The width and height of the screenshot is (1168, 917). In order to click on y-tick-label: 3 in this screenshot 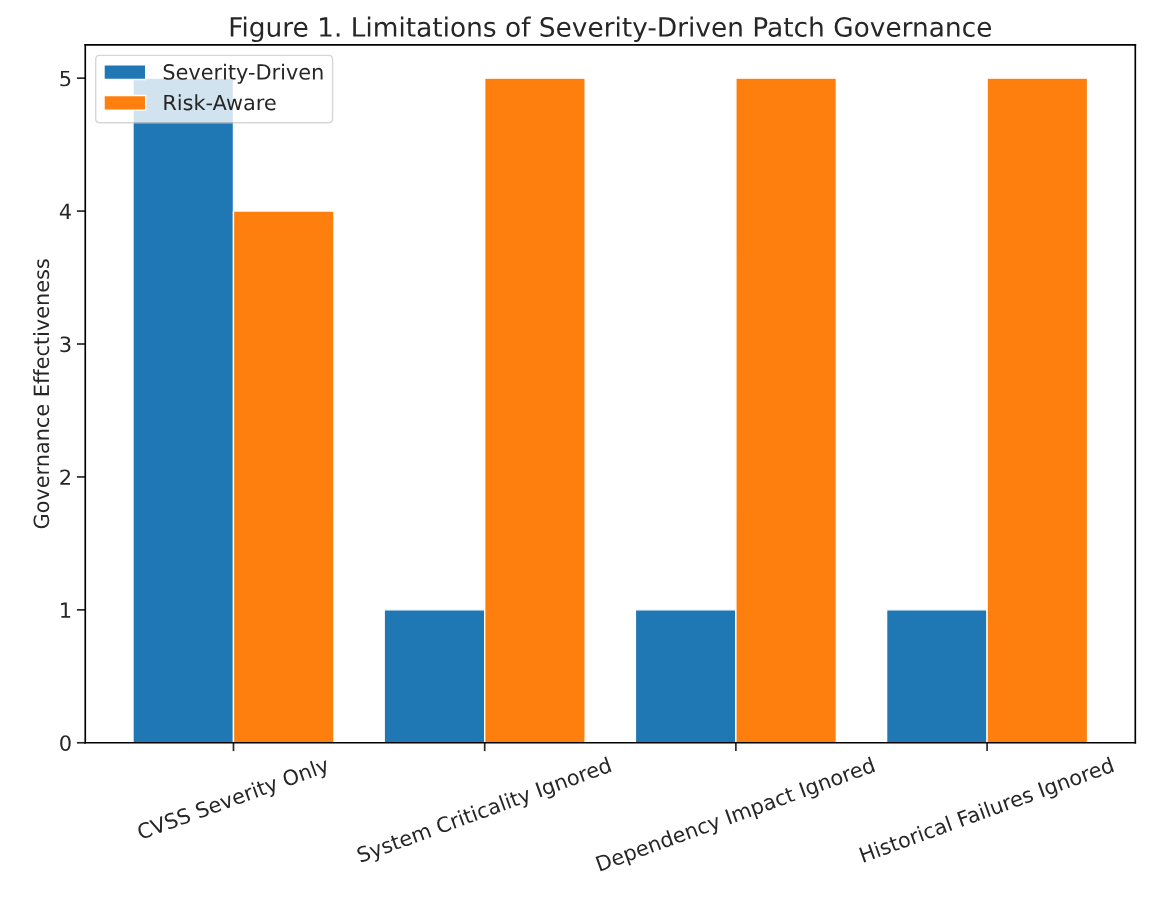, I will do `click(65, 344)`.